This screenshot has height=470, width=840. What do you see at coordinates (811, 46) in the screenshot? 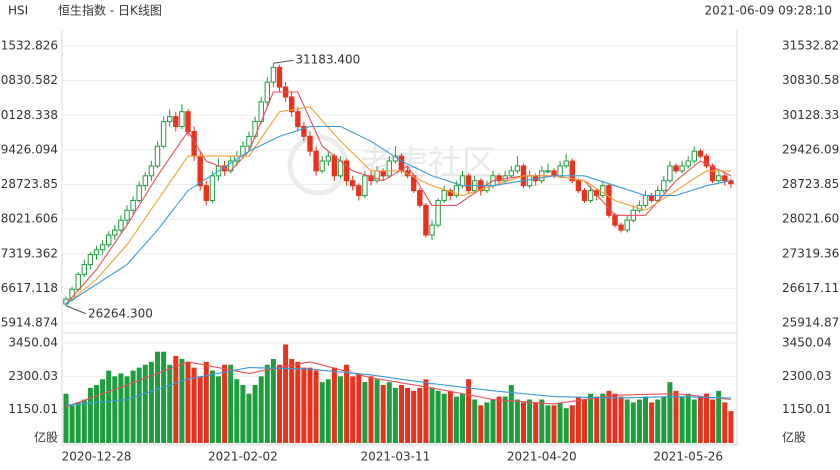
I see `y-tick-label-right: 31532.826` at bounding box center [811, 46].